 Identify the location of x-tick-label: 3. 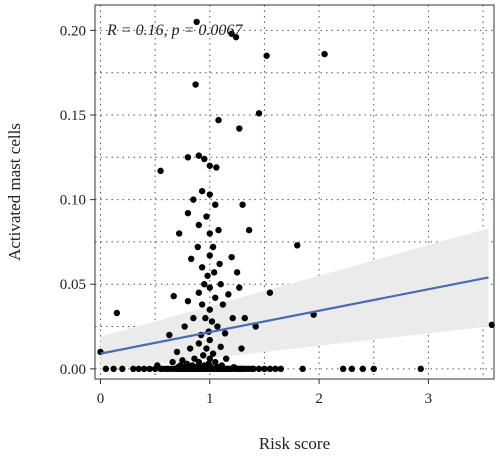
(429, 399).